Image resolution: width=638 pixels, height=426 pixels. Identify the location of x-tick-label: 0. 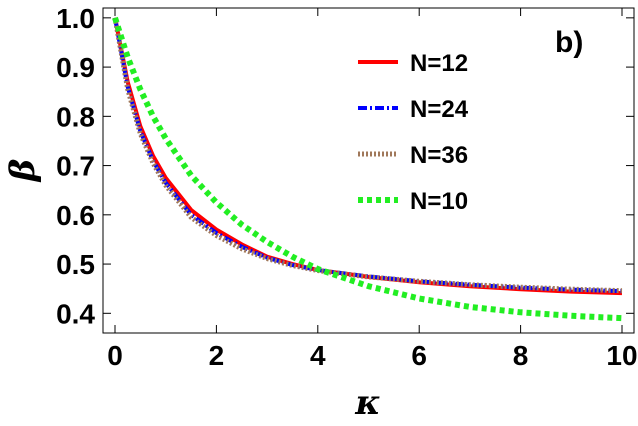
(115, 355).